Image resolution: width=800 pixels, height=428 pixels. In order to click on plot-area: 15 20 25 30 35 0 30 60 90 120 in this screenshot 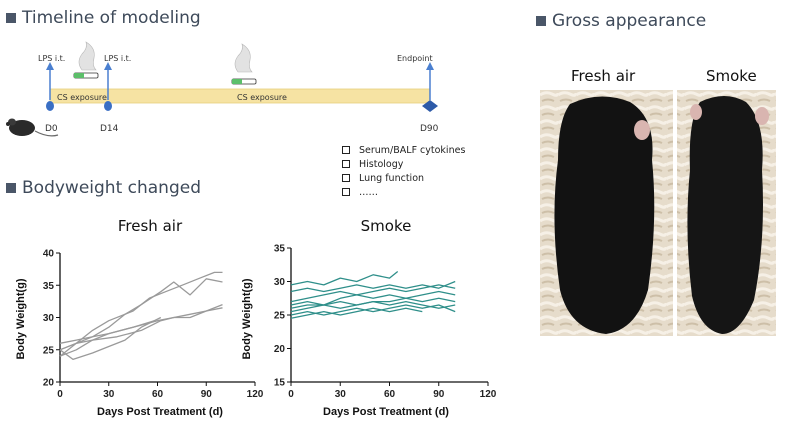, I will do `click(385, 322)`.